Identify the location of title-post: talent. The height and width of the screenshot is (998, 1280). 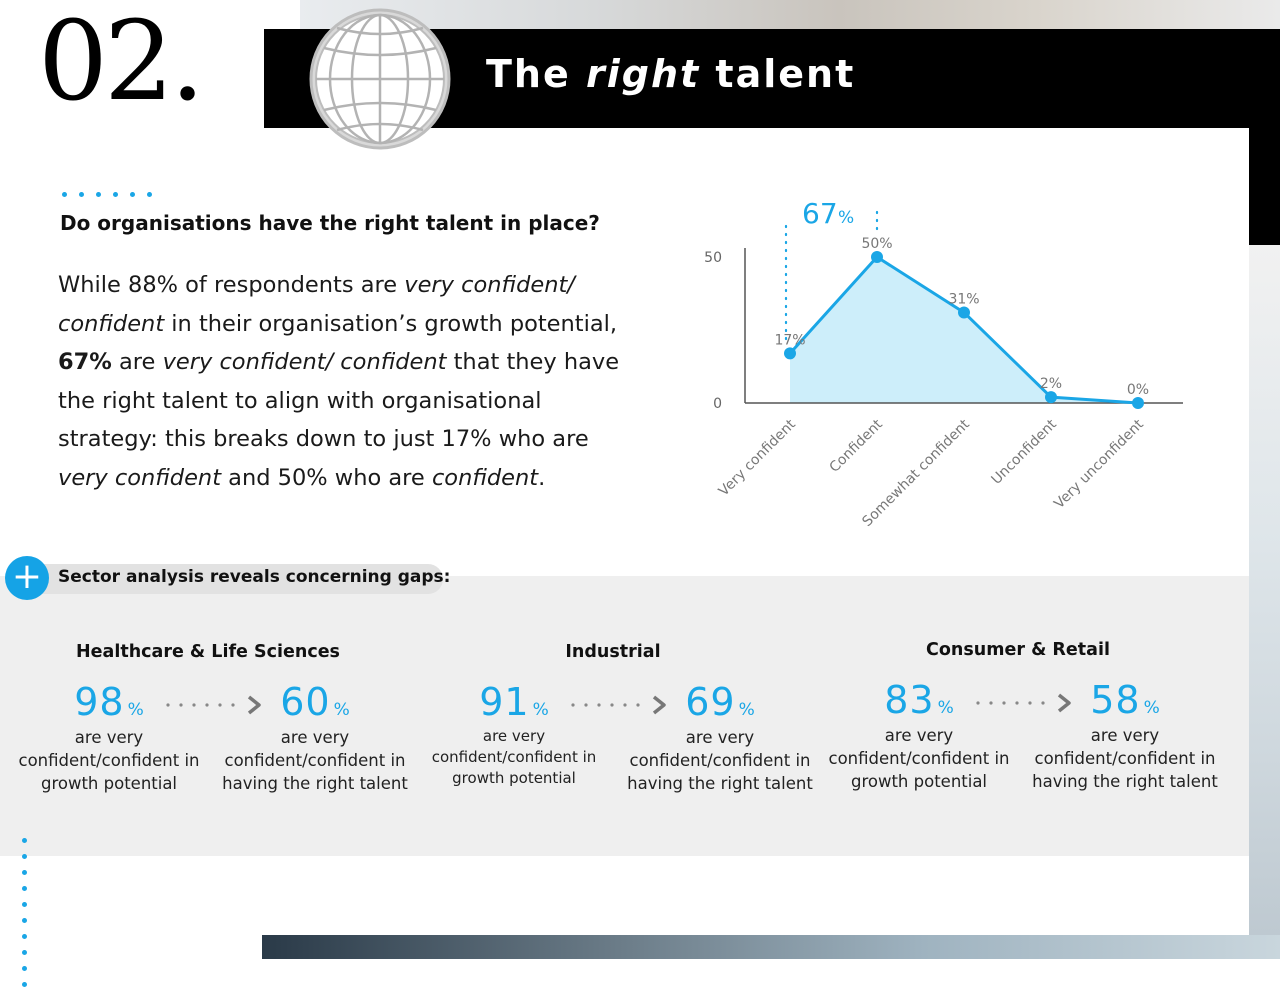
(785, 74).